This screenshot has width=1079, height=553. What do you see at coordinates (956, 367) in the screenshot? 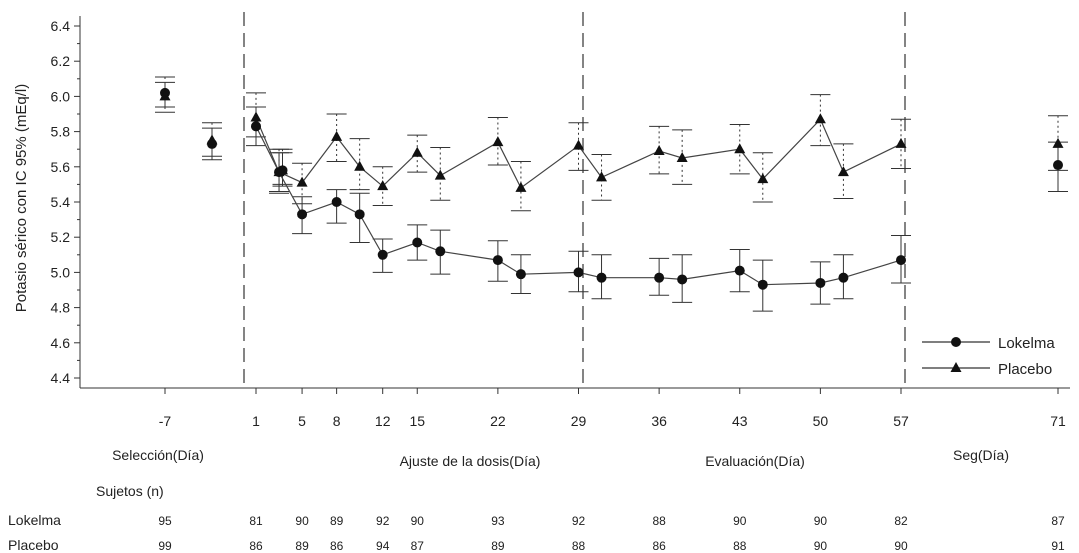
I see `legend-marker-placebo` at bounding box center [956, 367].